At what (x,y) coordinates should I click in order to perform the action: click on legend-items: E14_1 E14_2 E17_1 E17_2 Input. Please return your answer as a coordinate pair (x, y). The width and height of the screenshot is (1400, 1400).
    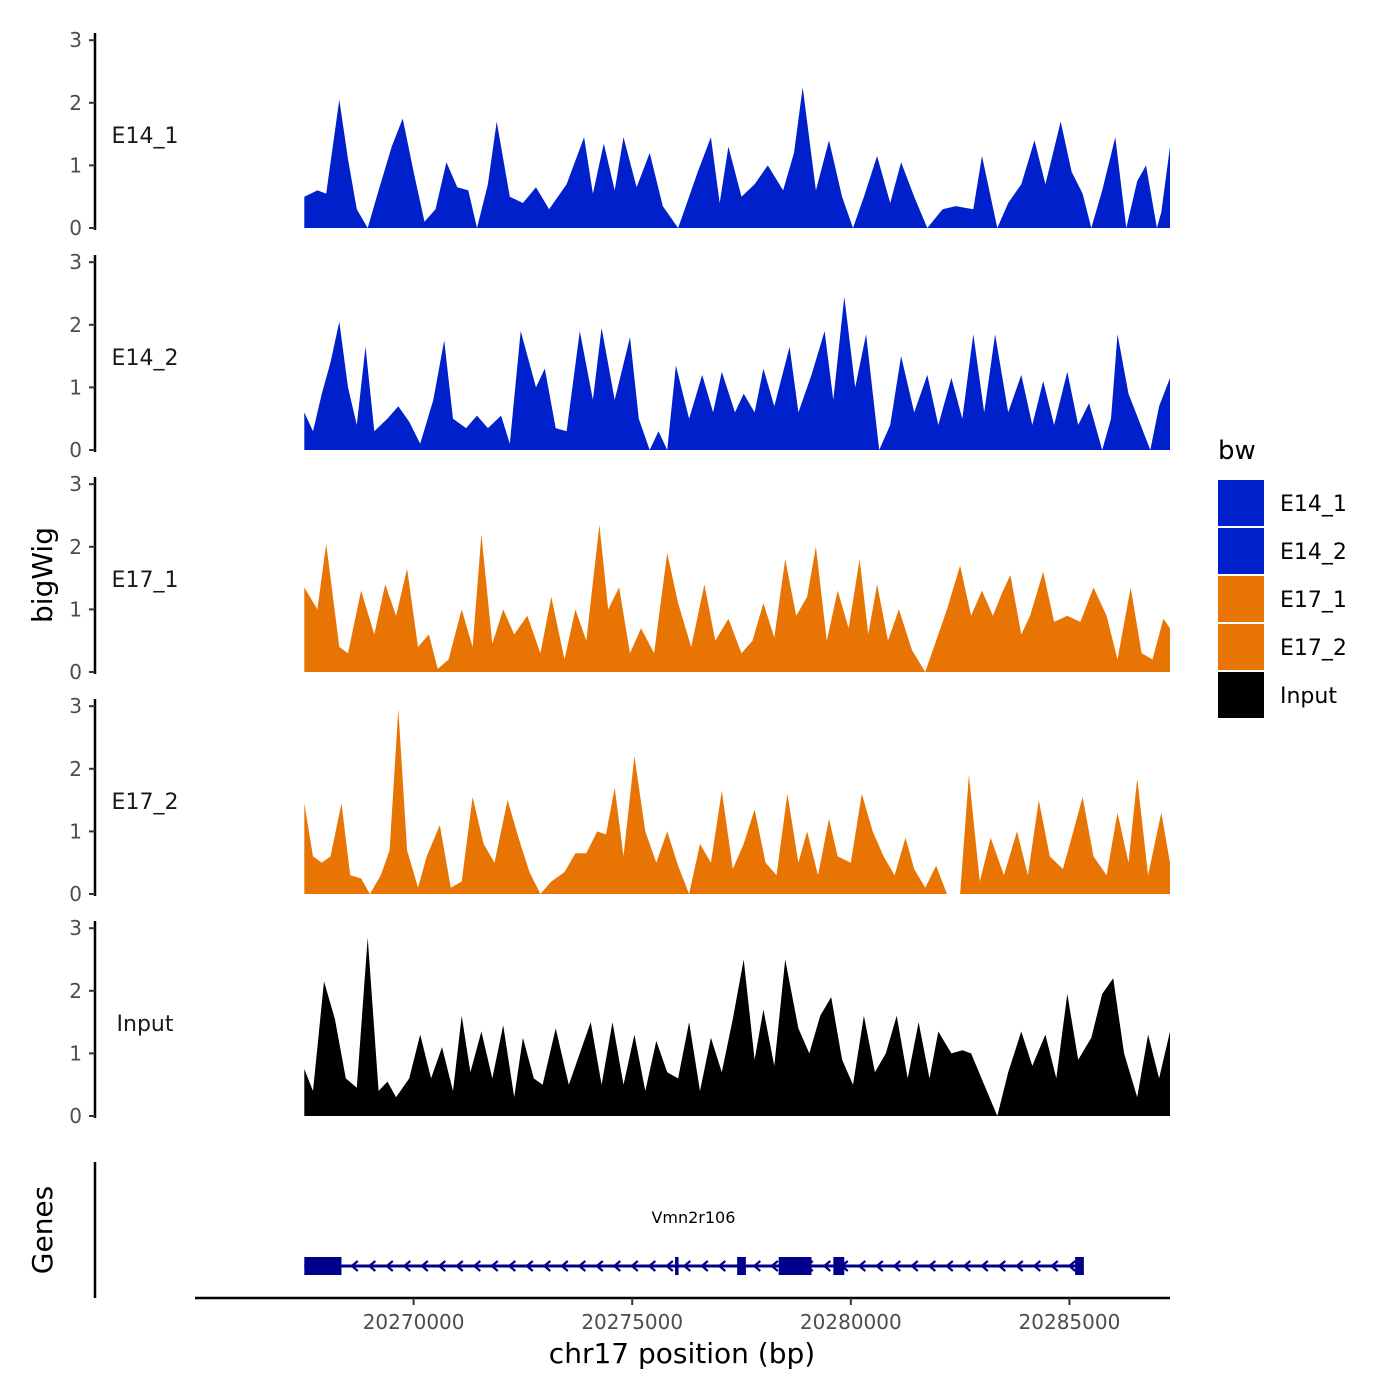
    Looking at the image, I should click on (1282, 599).